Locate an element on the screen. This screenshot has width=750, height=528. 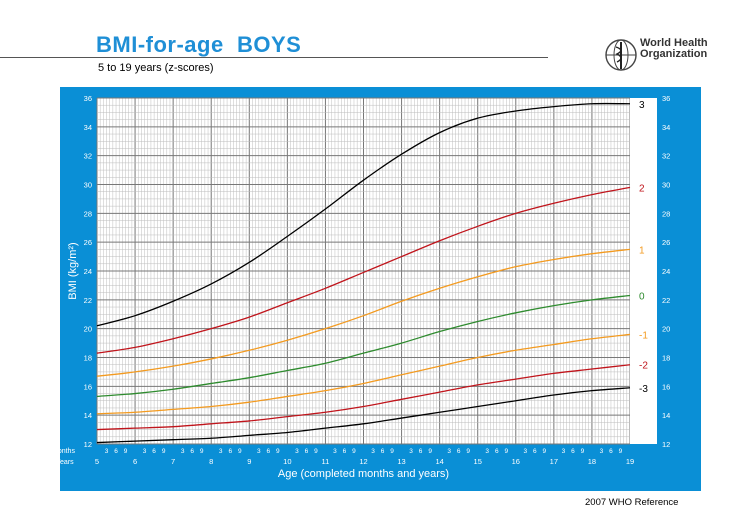
x-tick-label: 12 is located at coordinates (363, 461).